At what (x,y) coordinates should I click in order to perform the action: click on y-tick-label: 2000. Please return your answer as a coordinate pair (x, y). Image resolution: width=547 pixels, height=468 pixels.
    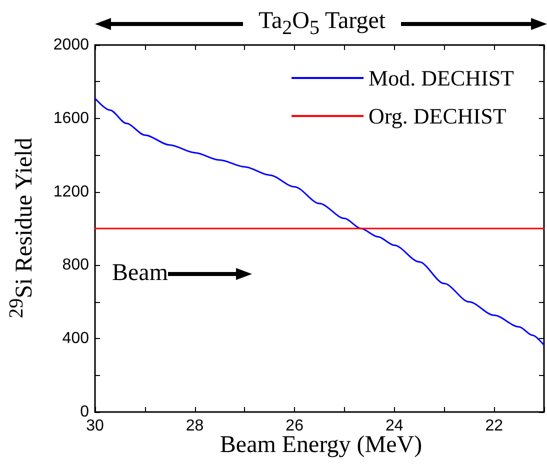
    Looking at the image, I should click on (71, 45).